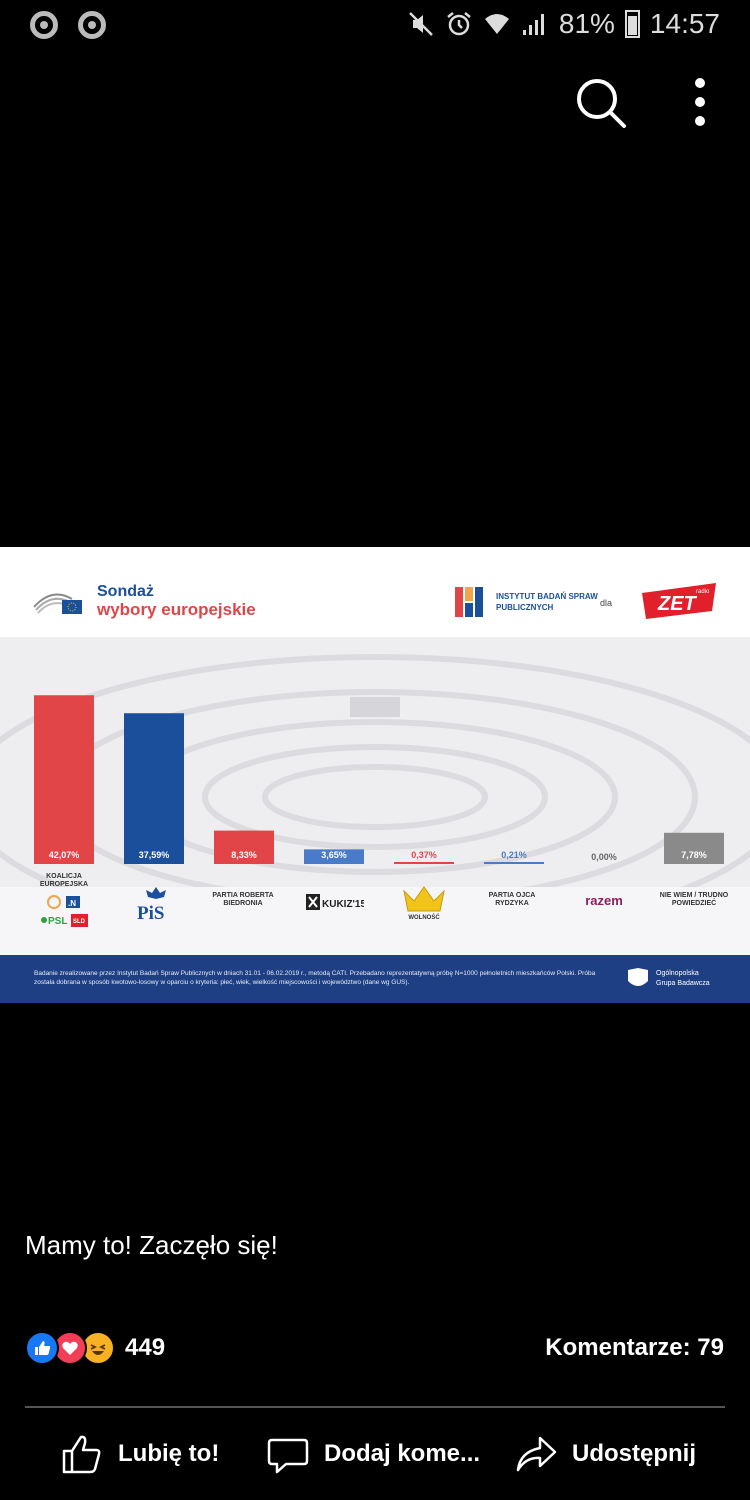 The height and width of the screenshot is (1500, 750). I want to click on reactions-summary: 449, so click(95, 1348).